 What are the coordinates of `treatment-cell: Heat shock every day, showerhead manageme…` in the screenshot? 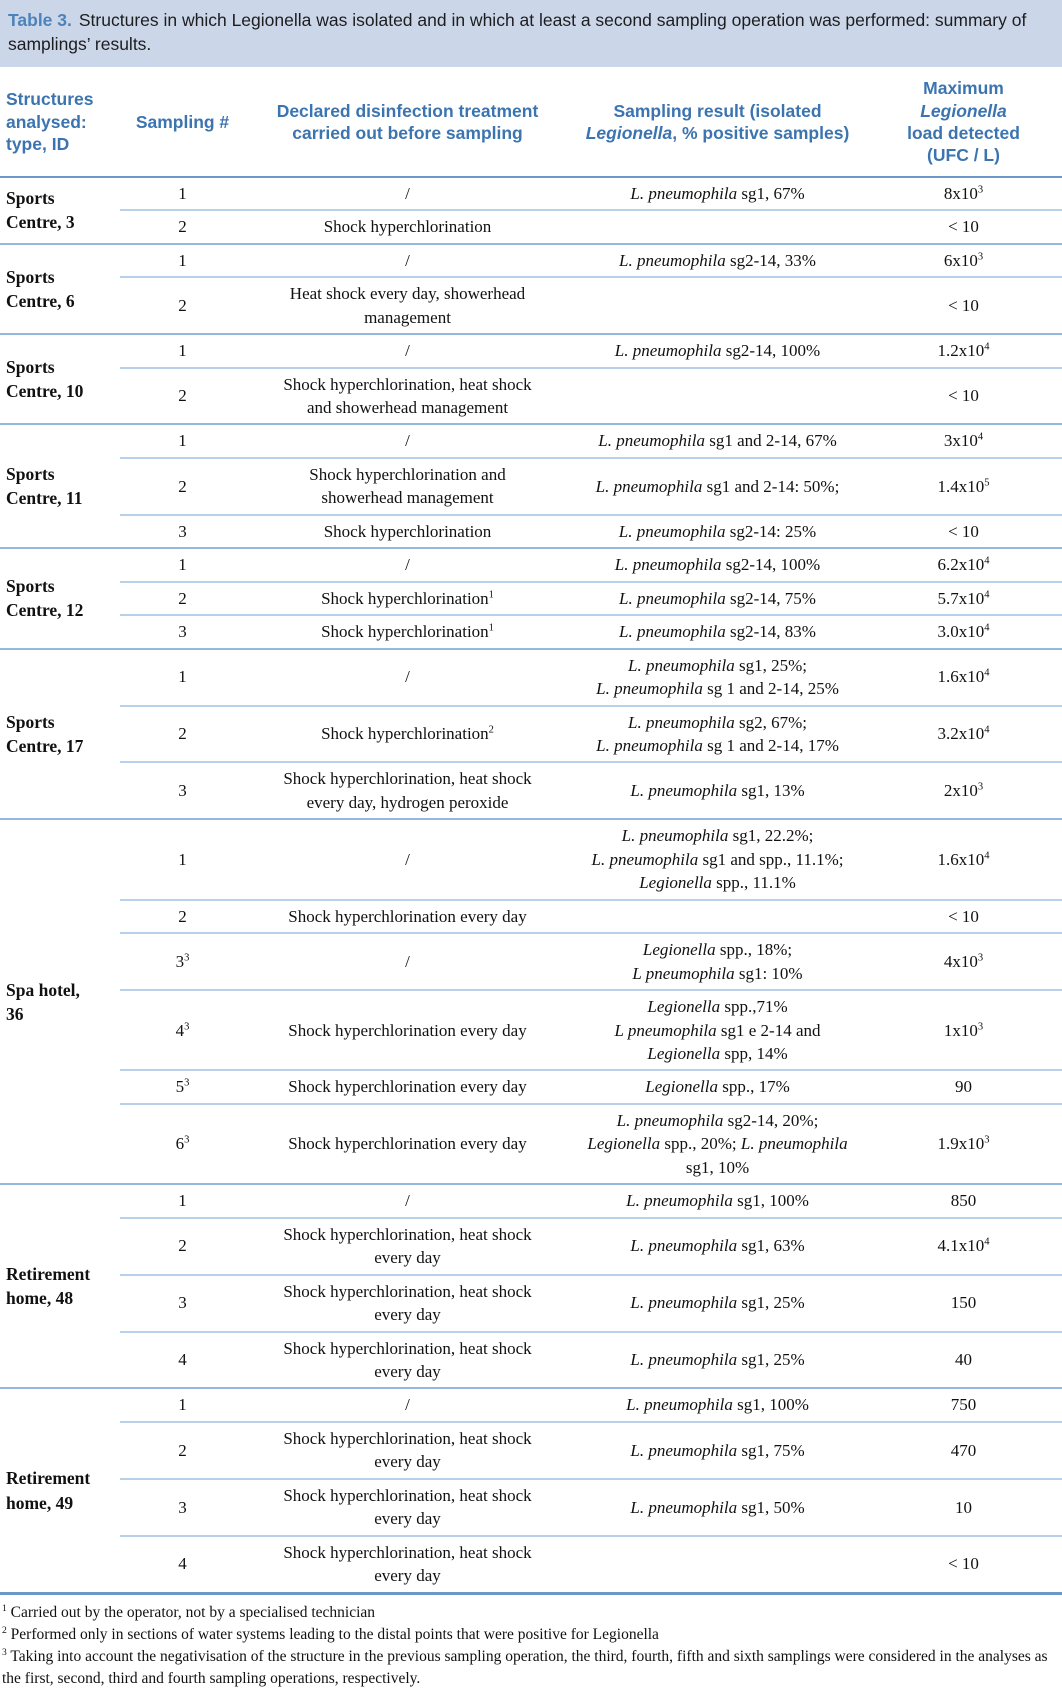 It's located at (407, 305).